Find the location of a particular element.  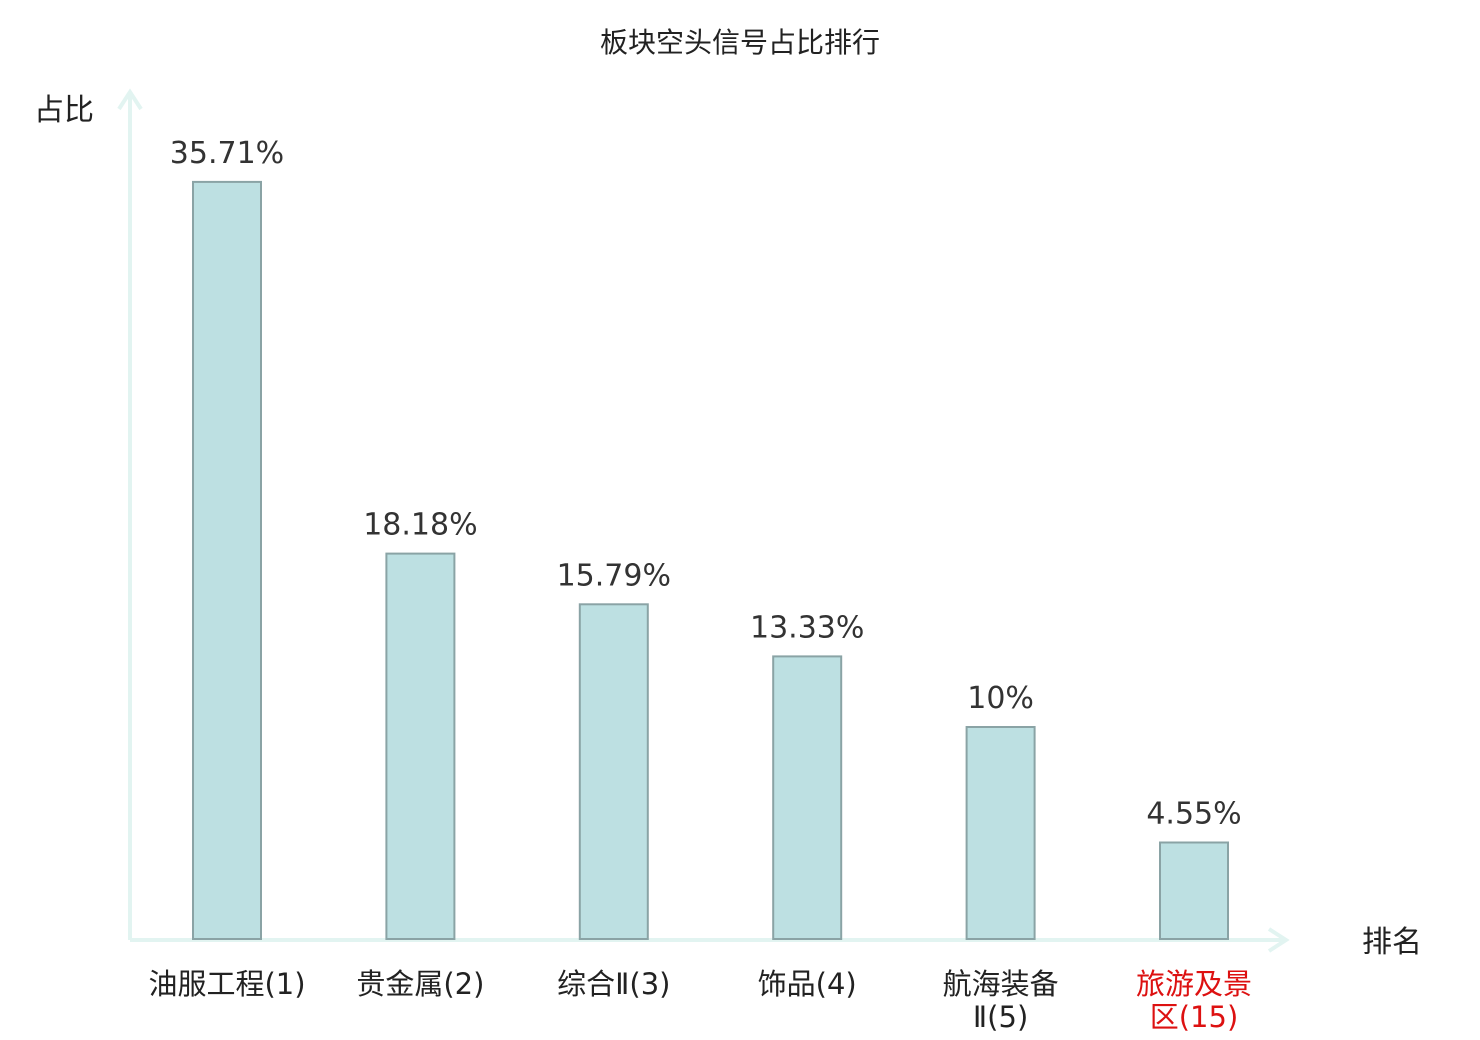

category-label-line: 综合Ⅱ(3) is located at coordinates (613, 984).